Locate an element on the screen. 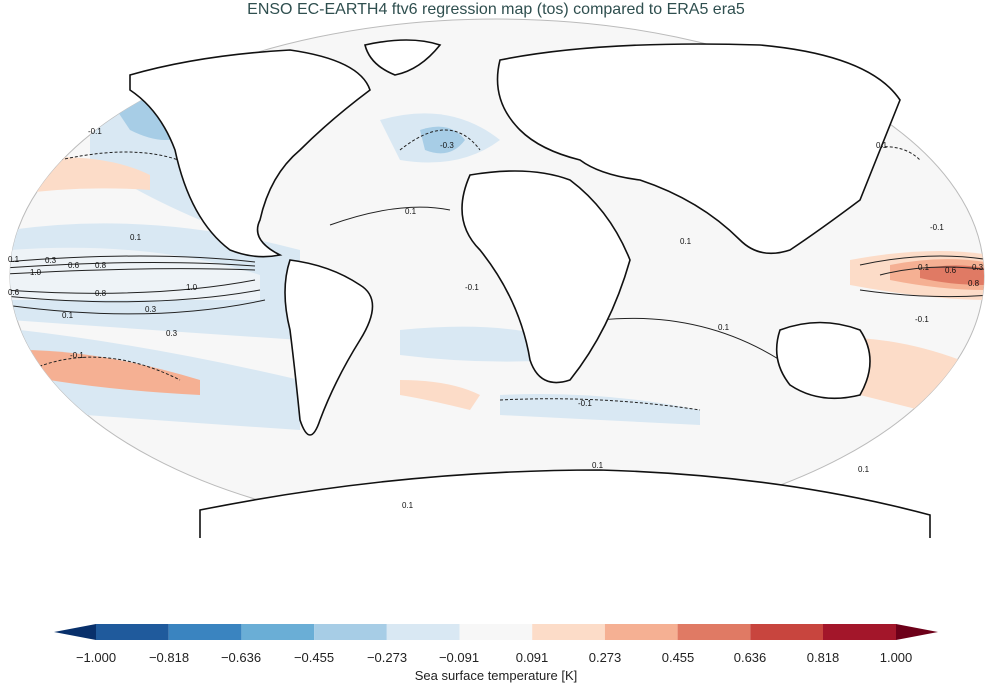 Image resolution: width=992 pixels, height=683 pixels. tick-label: −1.000 is located at coordinates (96, 657).